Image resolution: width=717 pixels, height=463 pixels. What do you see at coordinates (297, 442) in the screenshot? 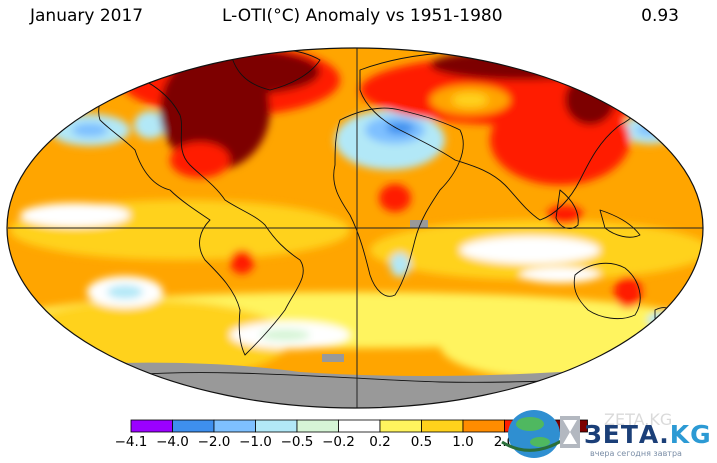
I see `legend-tick-label: −0.5` at bounding box center [297, 442].